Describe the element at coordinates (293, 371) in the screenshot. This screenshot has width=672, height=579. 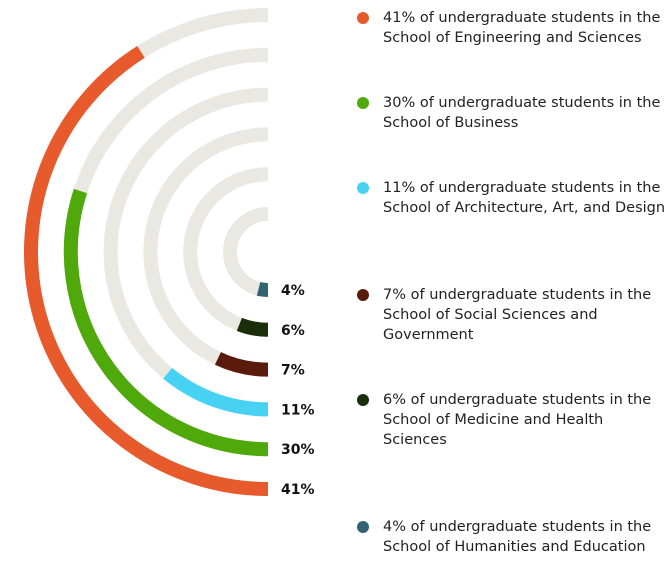
I see `value-label: 7%` at that location.